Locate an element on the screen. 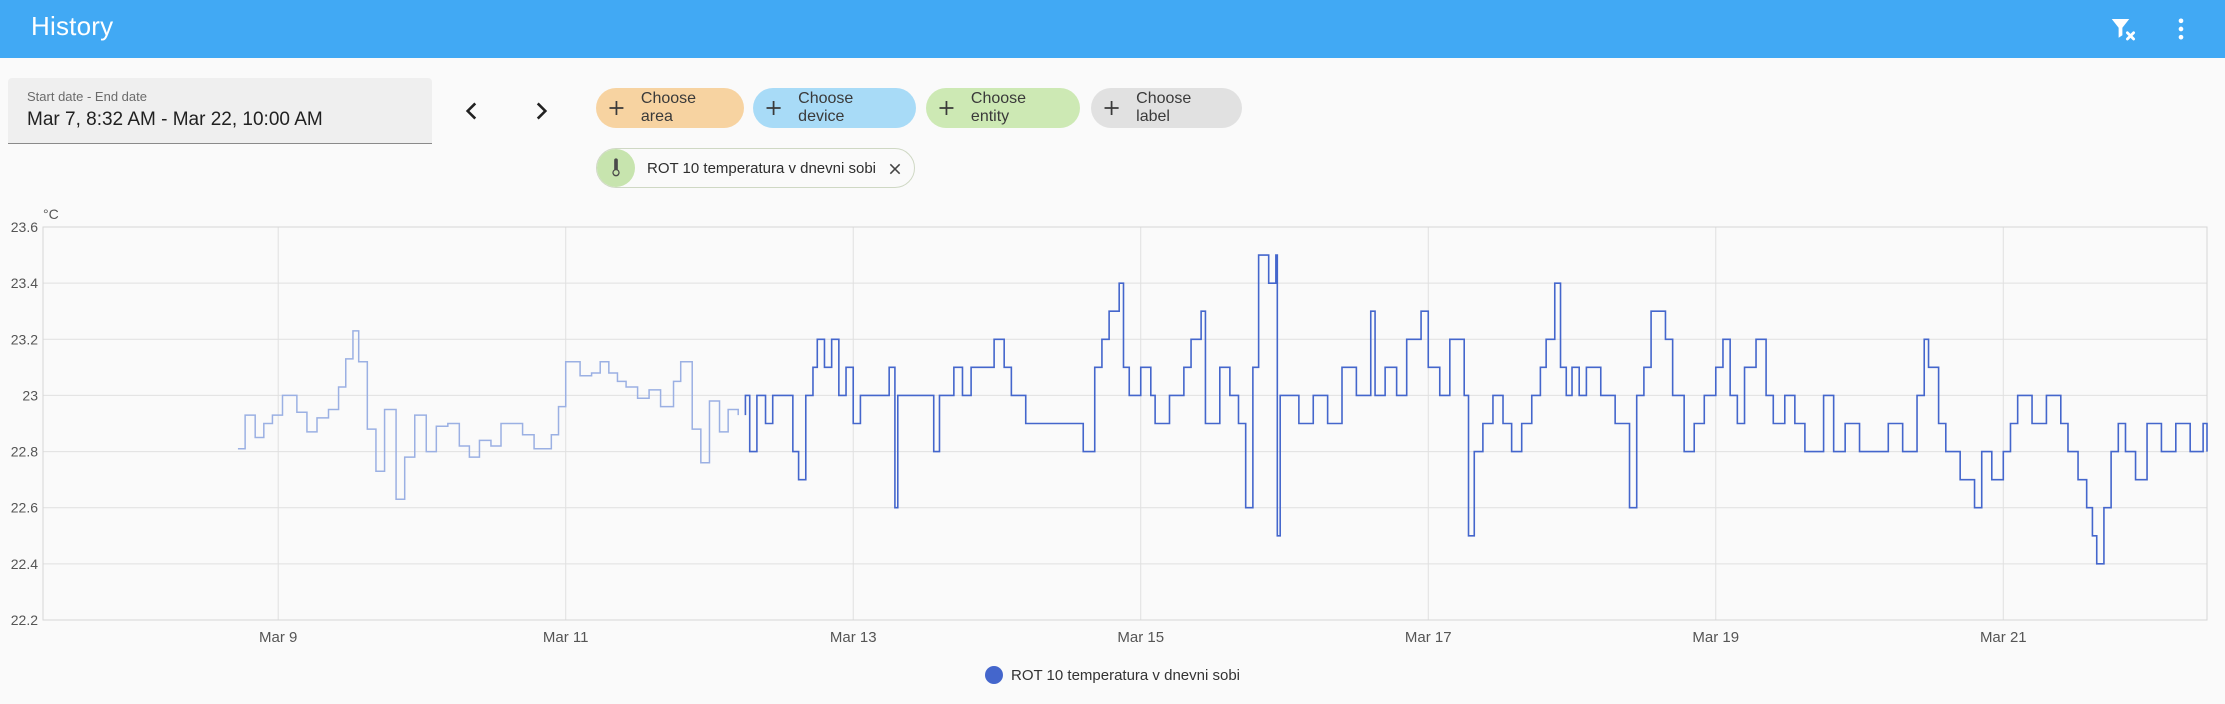 The image size is (2225, 704). choose-label-chip: Choose label is located at coordinates (1166, 108).